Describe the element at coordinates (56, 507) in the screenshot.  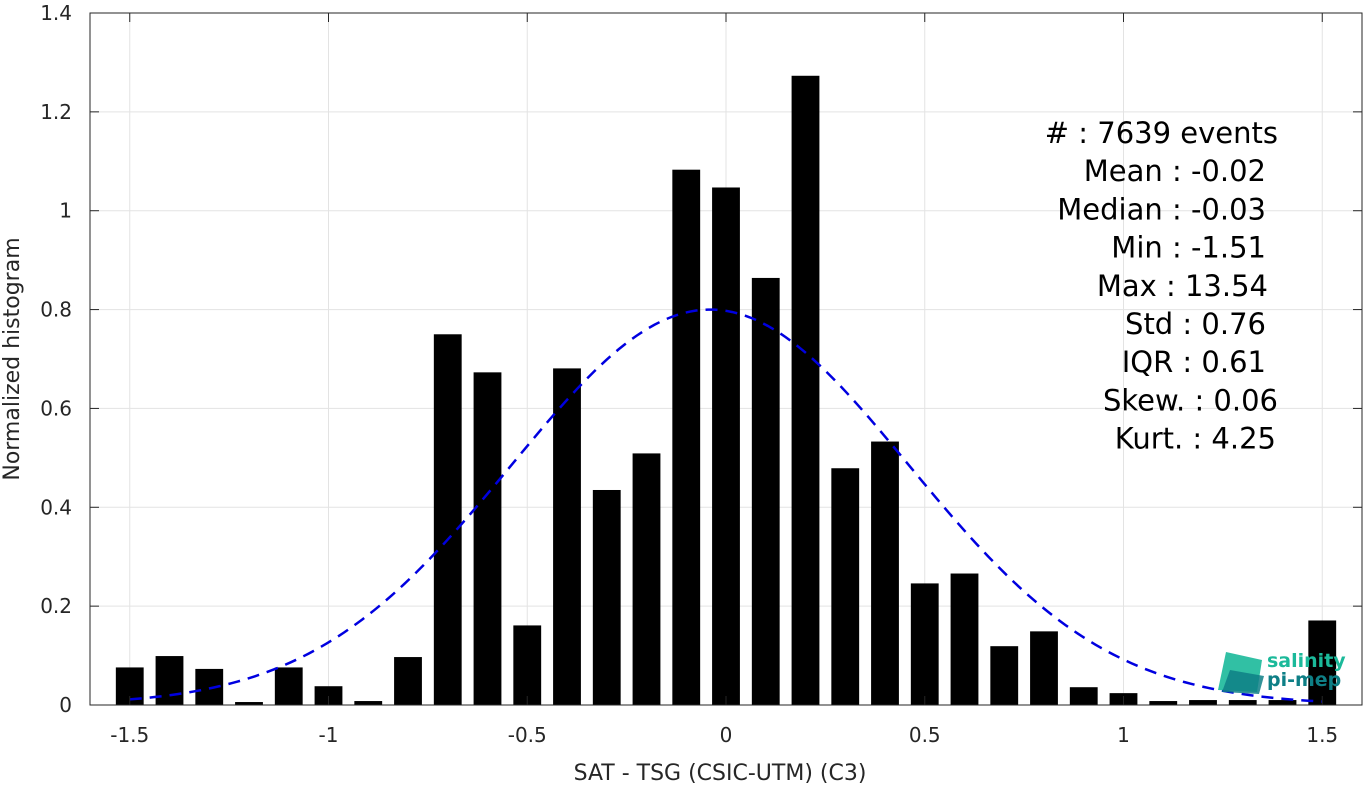
I see `y-tick-label: 0.4` at that location.